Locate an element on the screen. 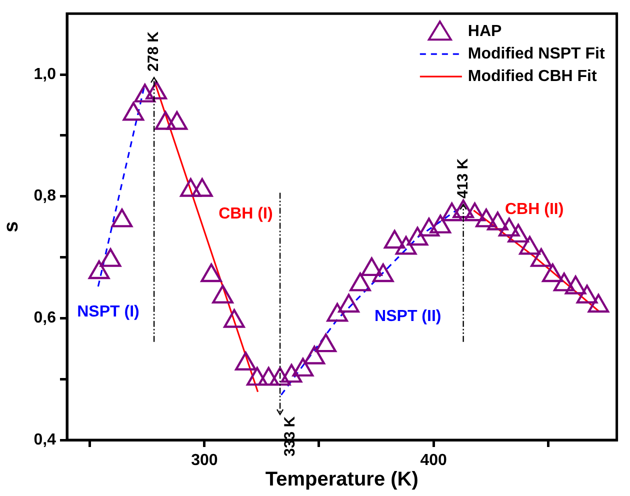 The height and width of the screenshot is (496, 630). y-axis-title: s is located at coordinates (11, 226).